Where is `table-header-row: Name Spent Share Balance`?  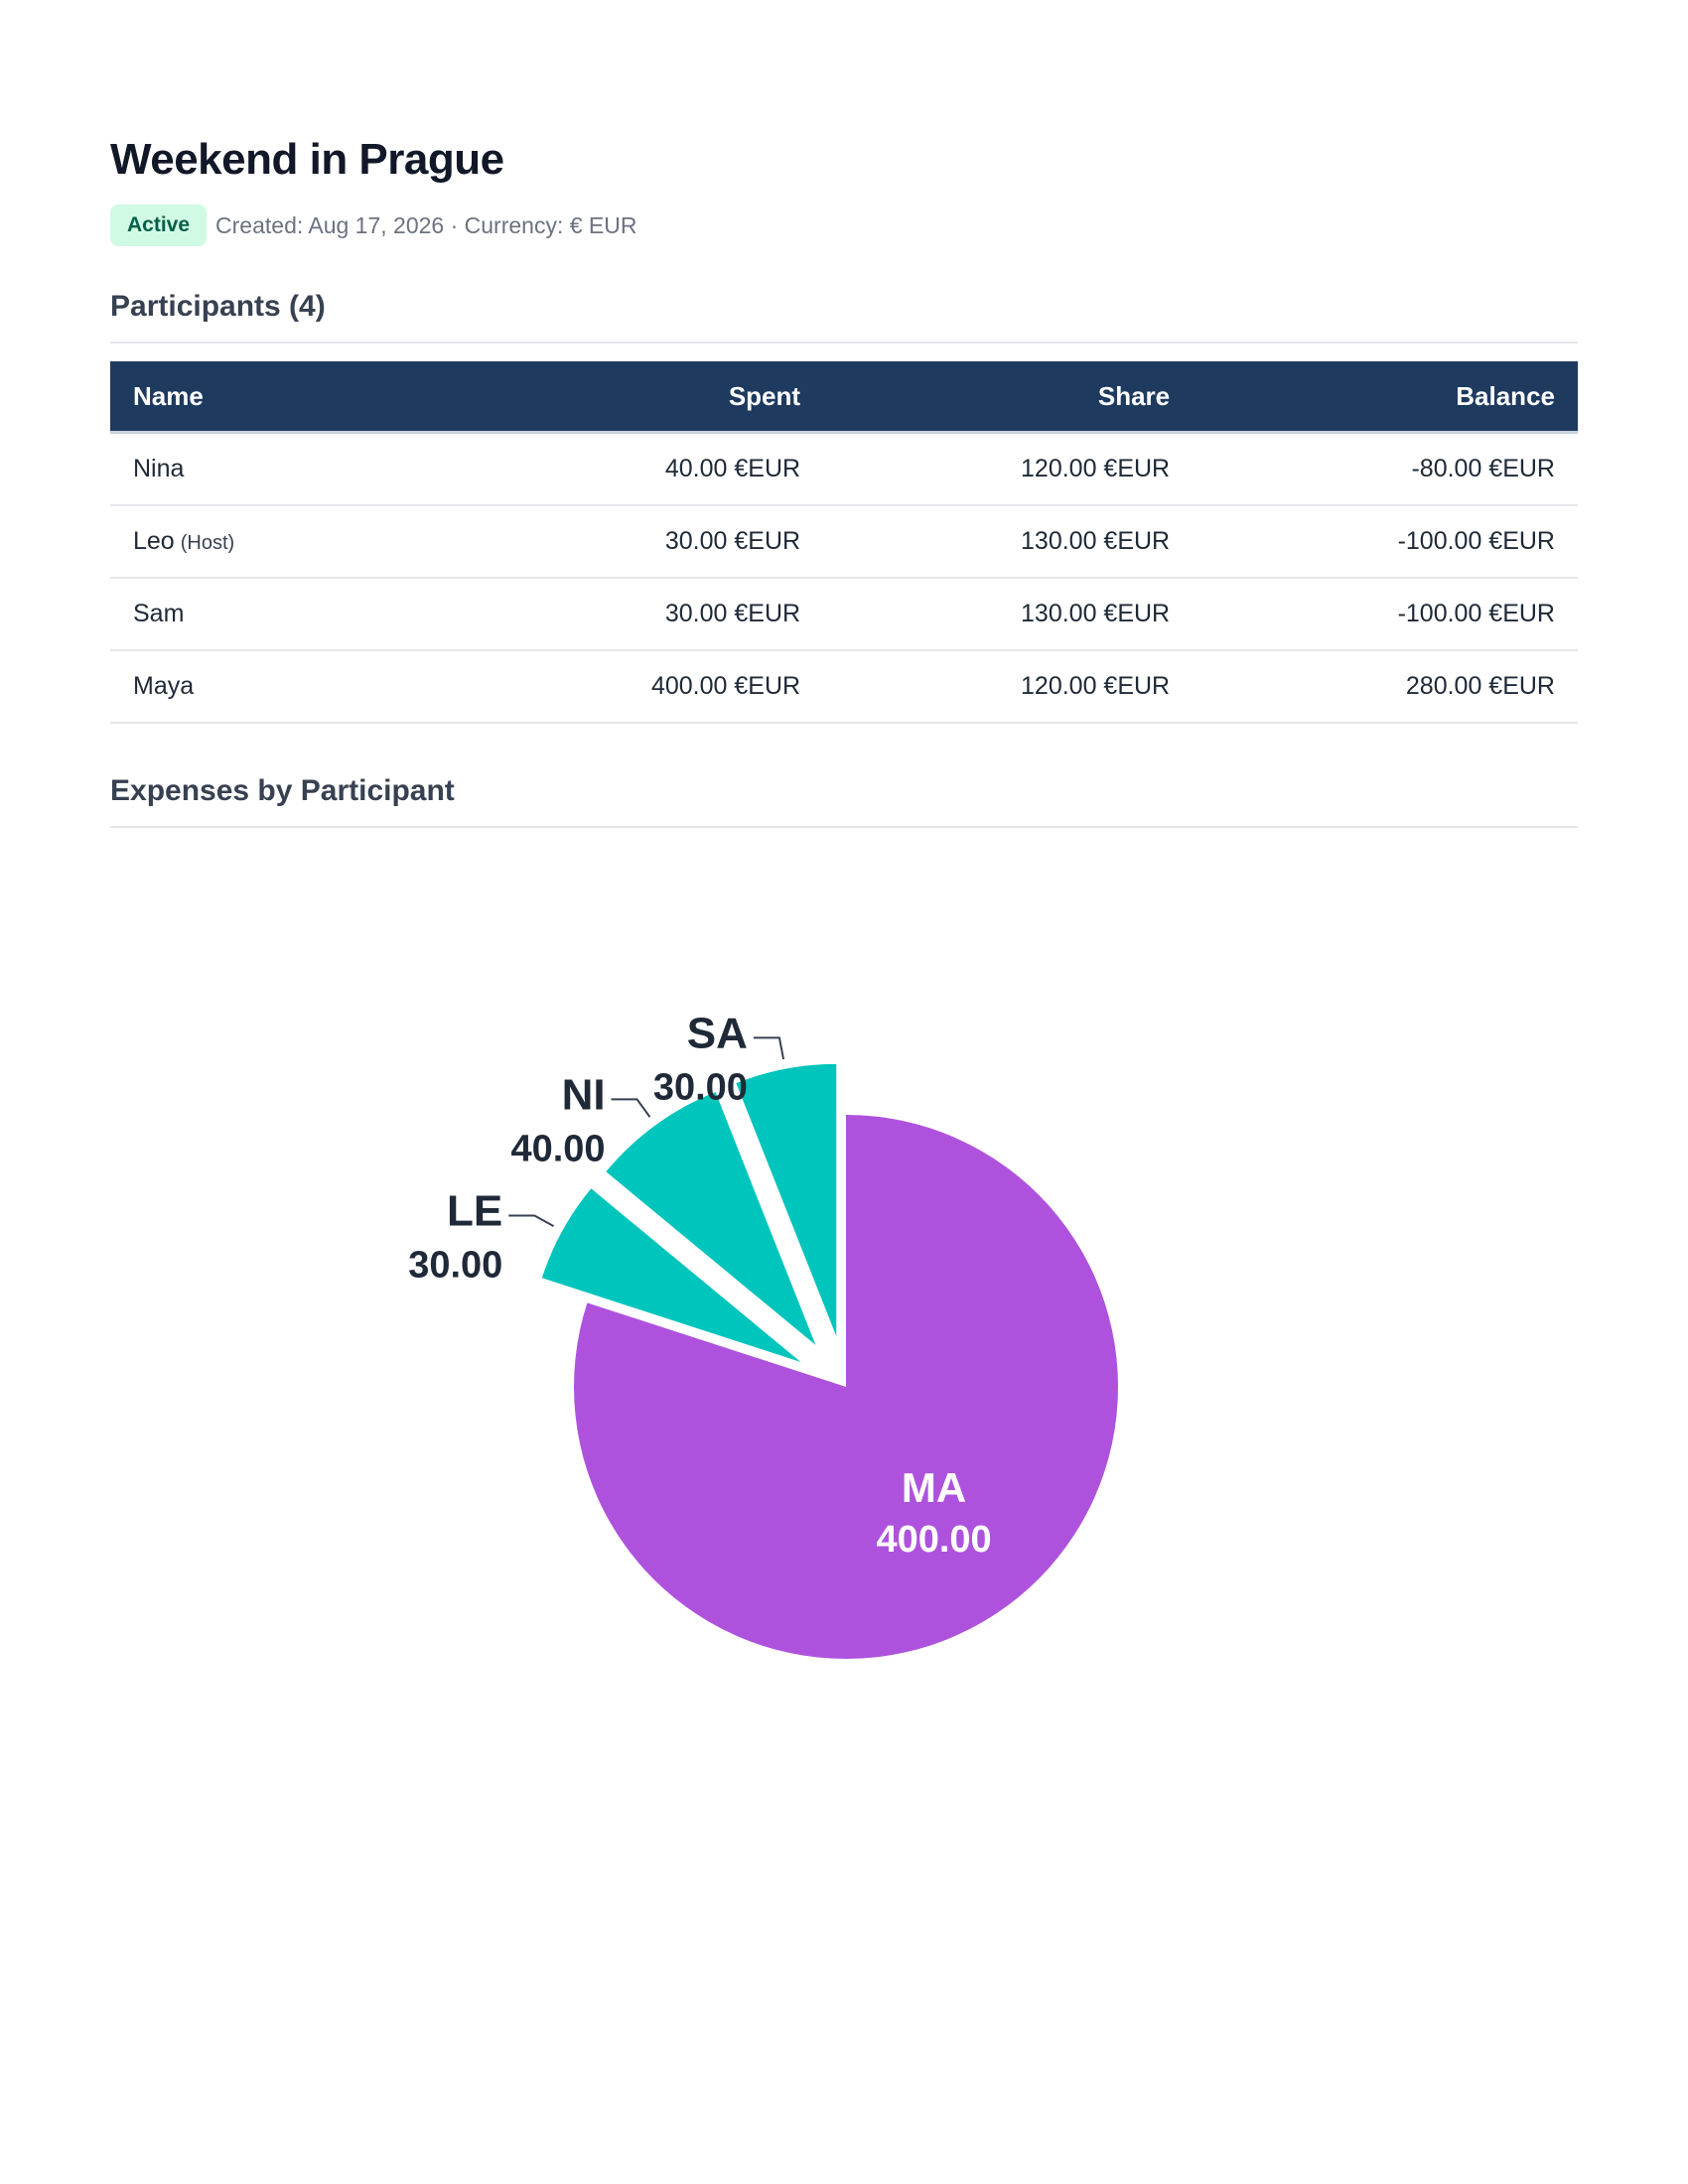
table-header-row: Name Spent Share Balance is located at coordinates (844, 397).